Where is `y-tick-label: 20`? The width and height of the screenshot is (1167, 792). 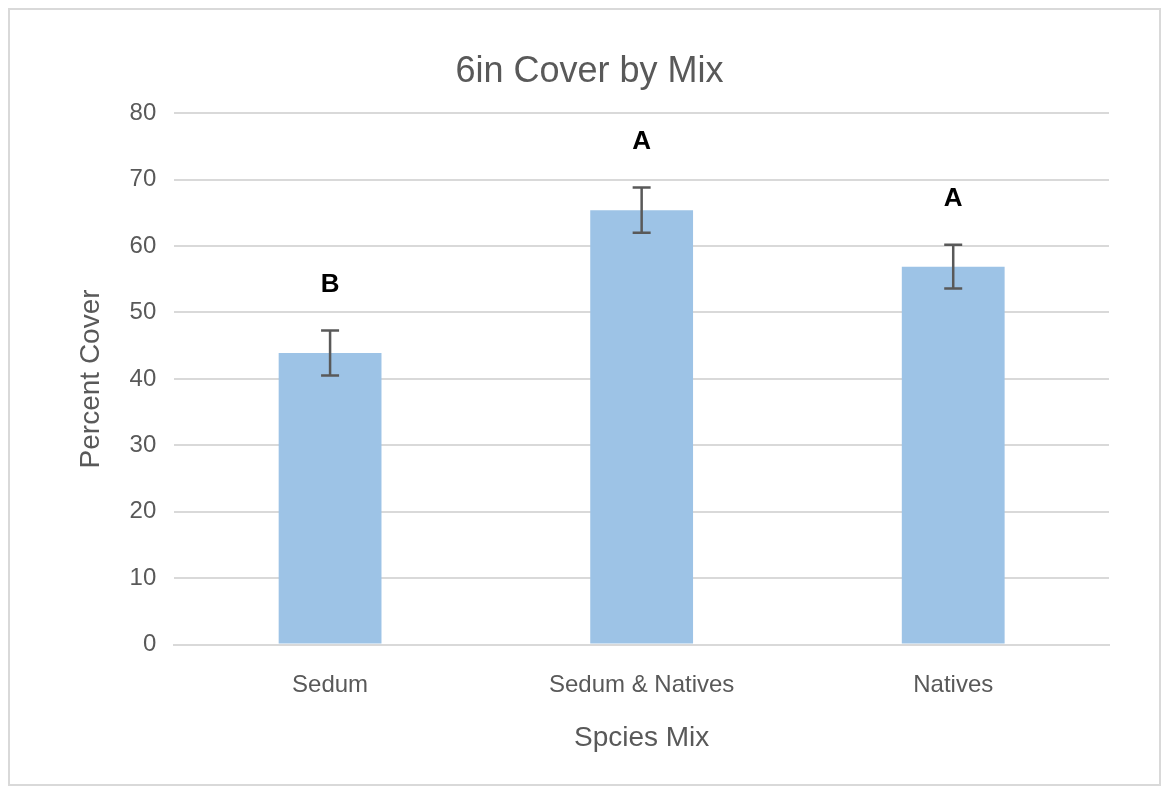
y-tick-label: 20 is located at coordinates (143, 510).